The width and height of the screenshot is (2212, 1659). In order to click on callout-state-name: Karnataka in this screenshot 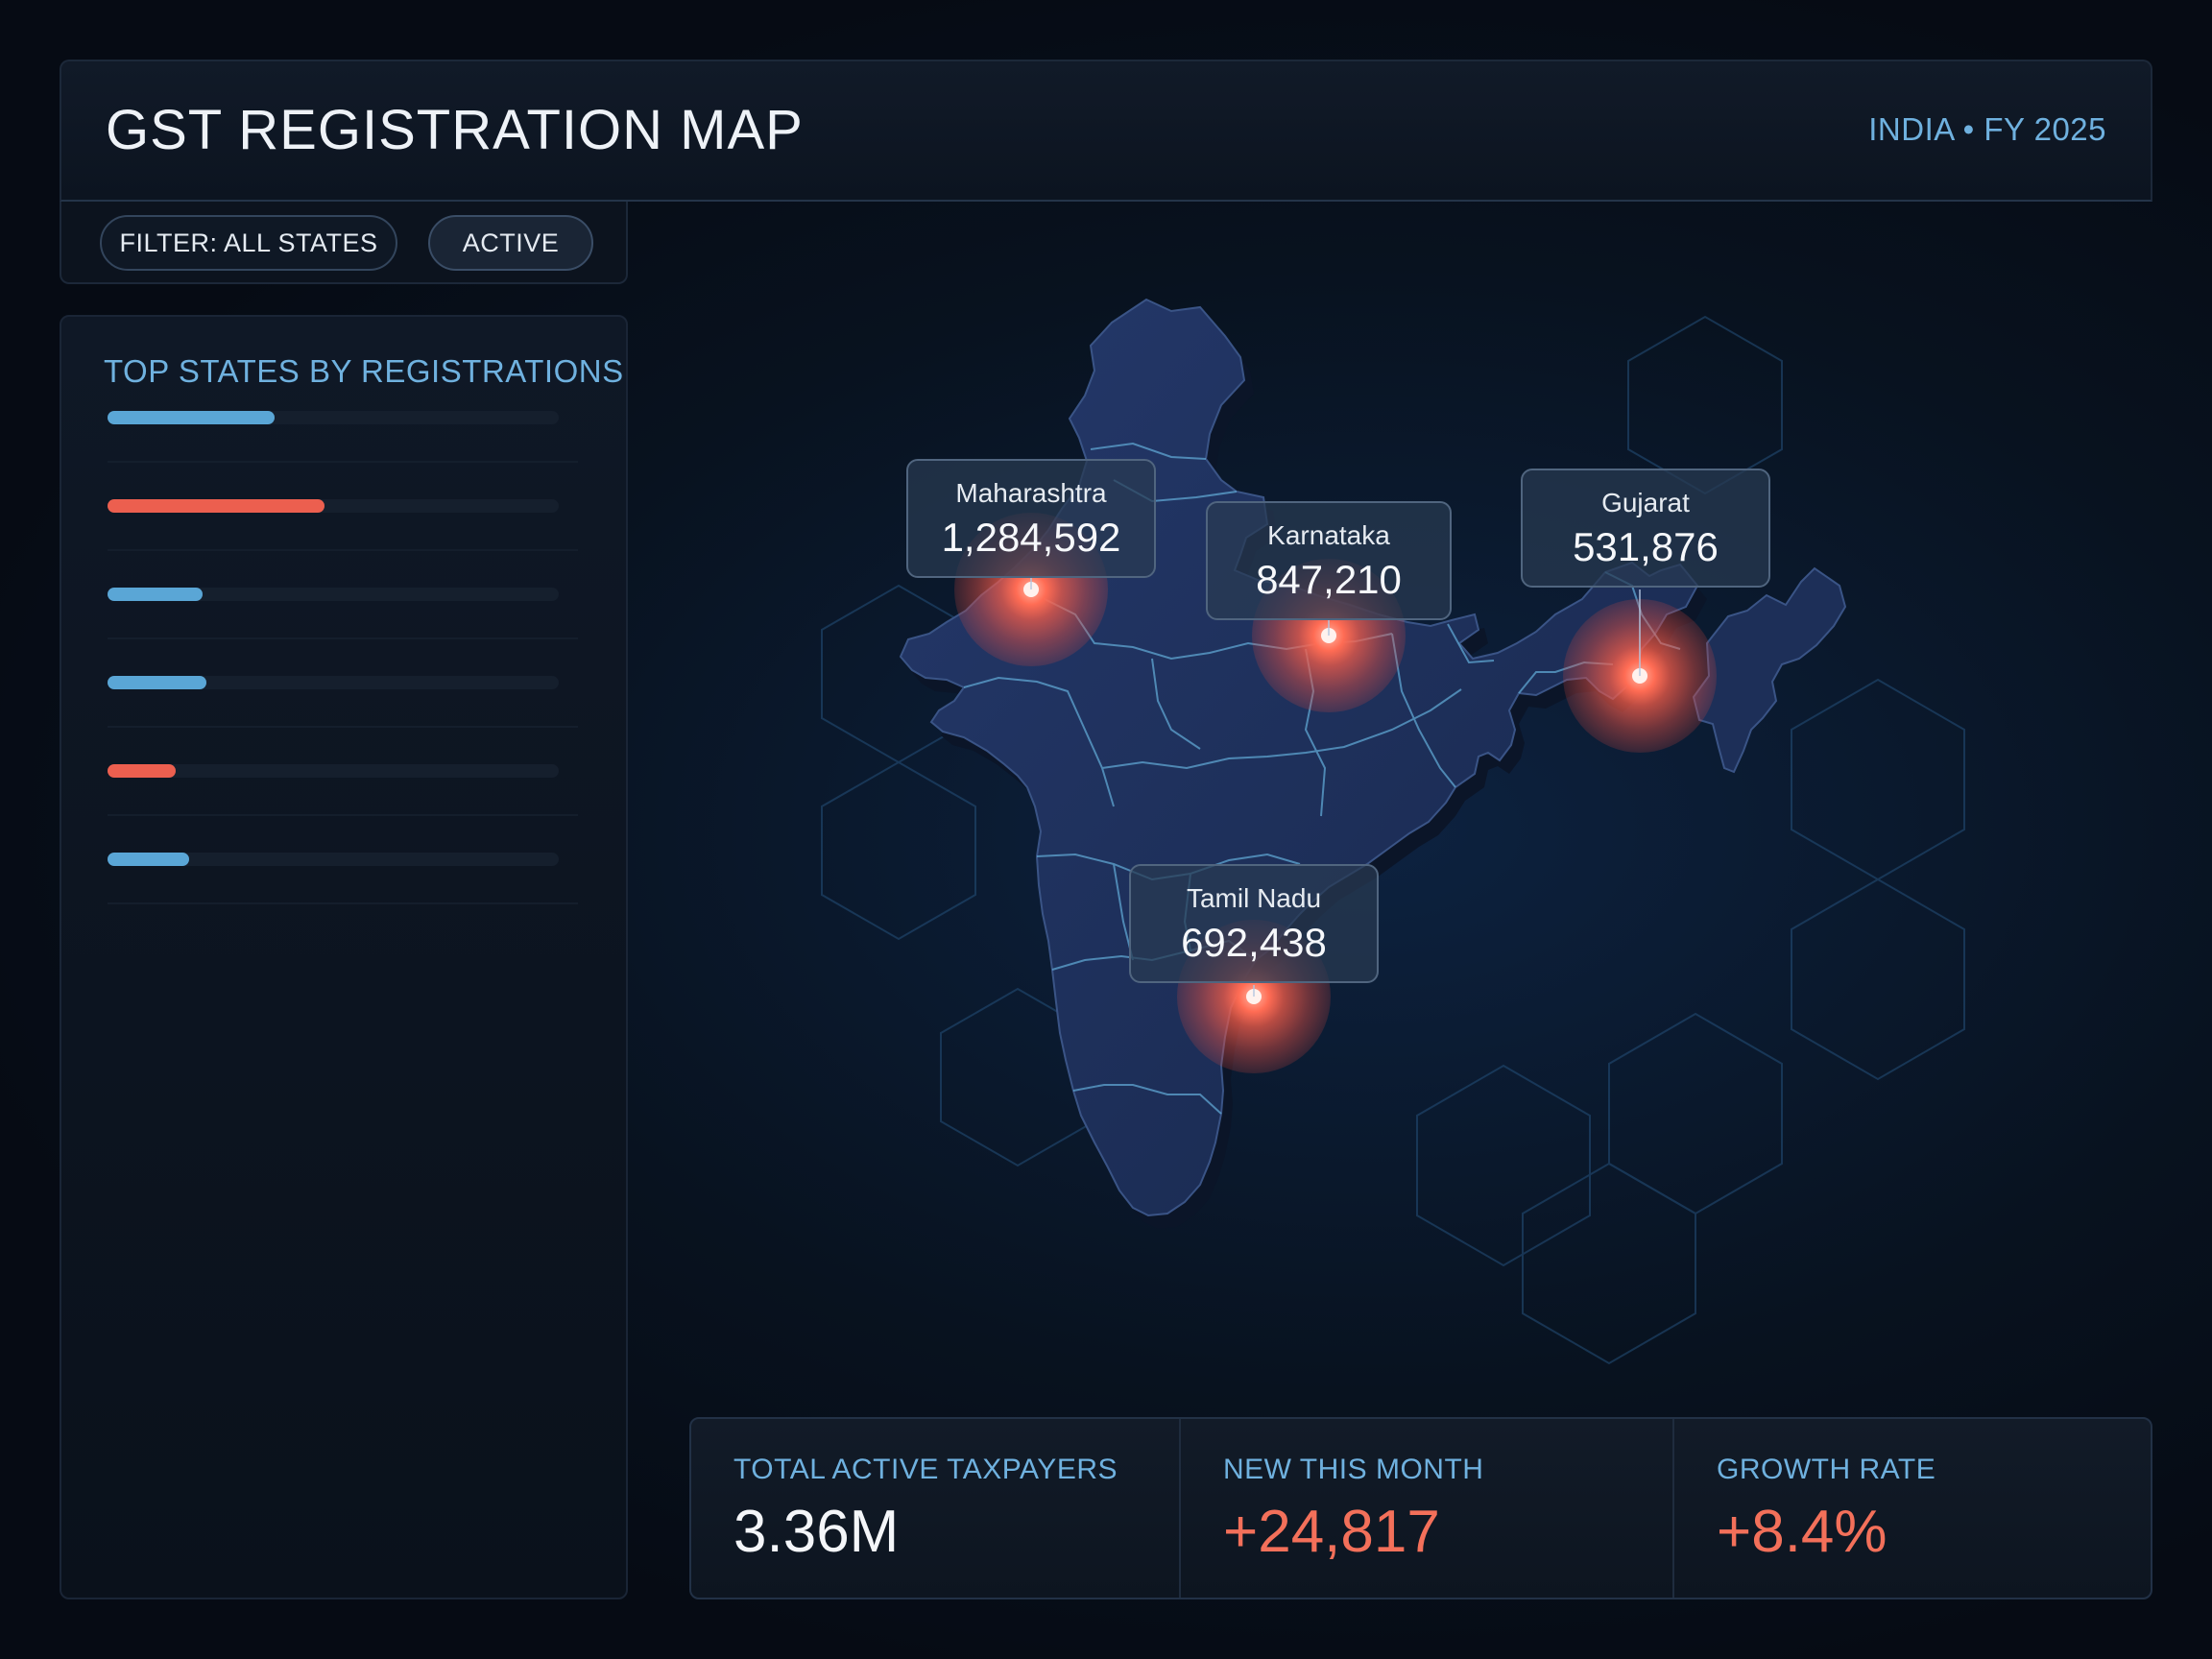, I will do `click(1328, 535)`.